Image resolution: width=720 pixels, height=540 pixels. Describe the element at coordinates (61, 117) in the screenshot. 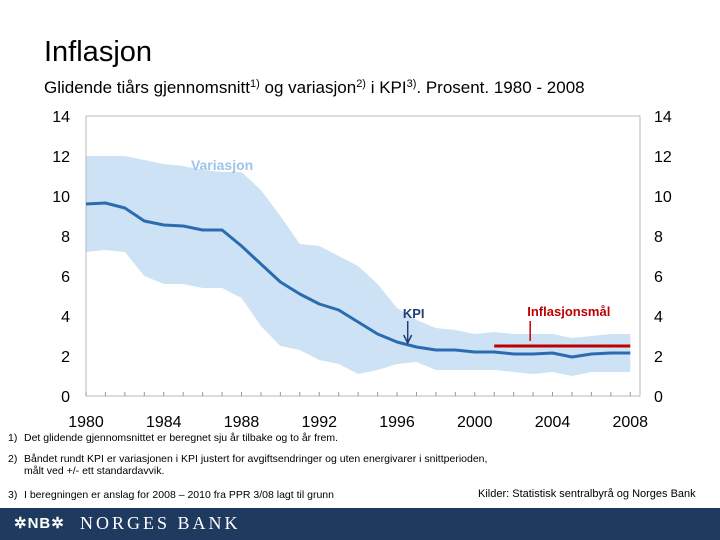

I see `y-tick-label-left: 14` at that location.